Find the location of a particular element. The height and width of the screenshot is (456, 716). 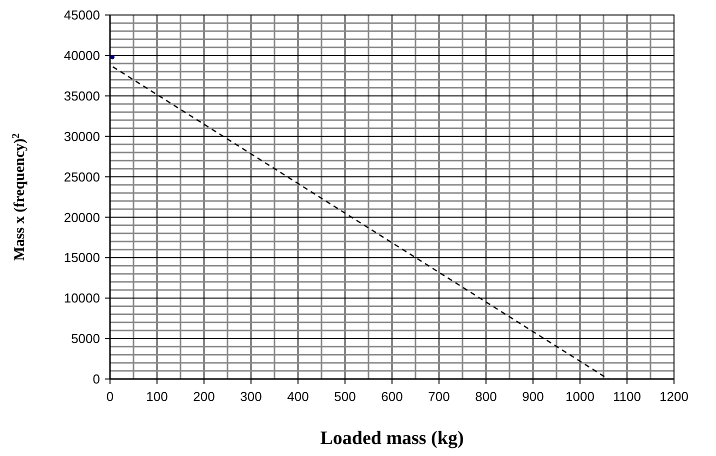

x-tick-label: 600 is located at coordinates (392, 396).